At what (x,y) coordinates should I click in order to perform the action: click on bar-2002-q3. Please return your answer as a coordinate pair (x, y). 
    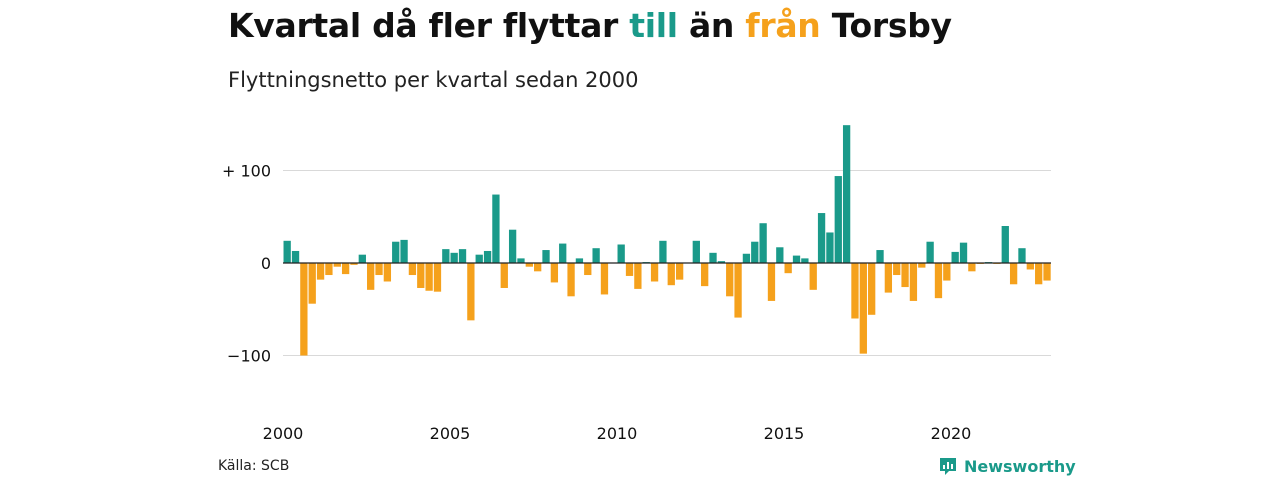
    Looking at the image, I should click on (371, 276).